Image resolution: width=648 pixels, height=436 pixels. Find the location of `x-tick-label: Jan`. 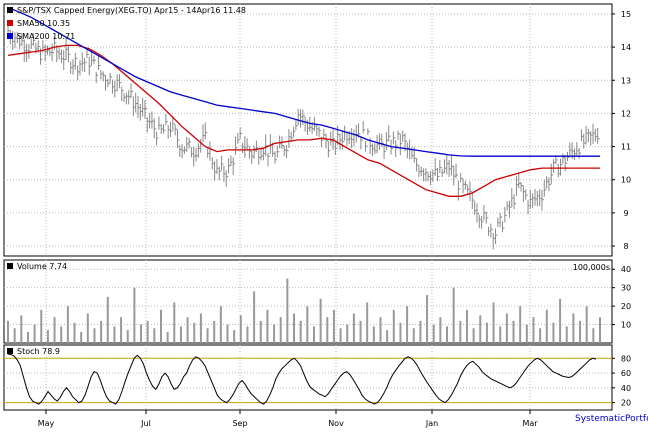

x-tick-label: Jan is located at coordinates (431, 423).